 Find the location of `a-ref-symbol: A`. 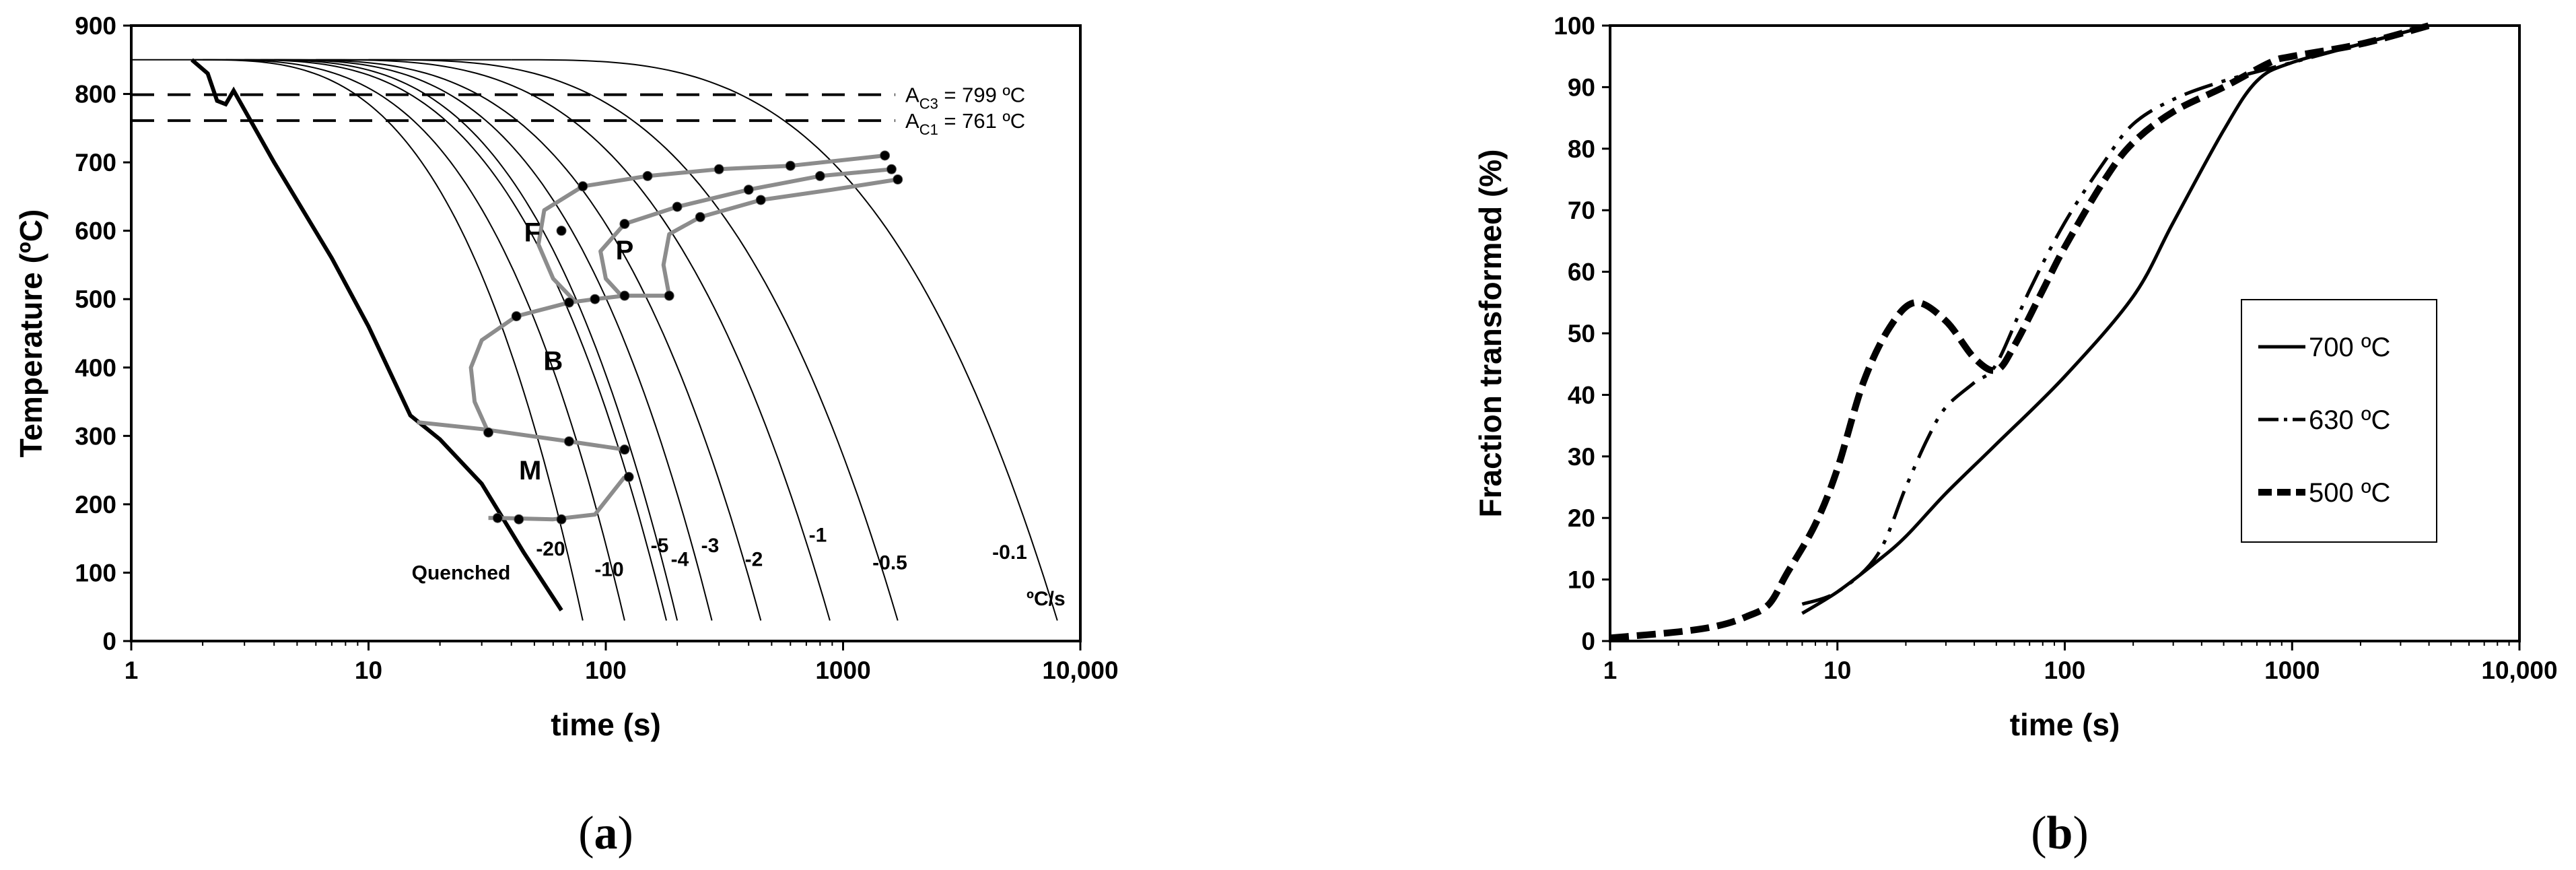

a-ref-symbol: A is located at coordinates (912, 95).